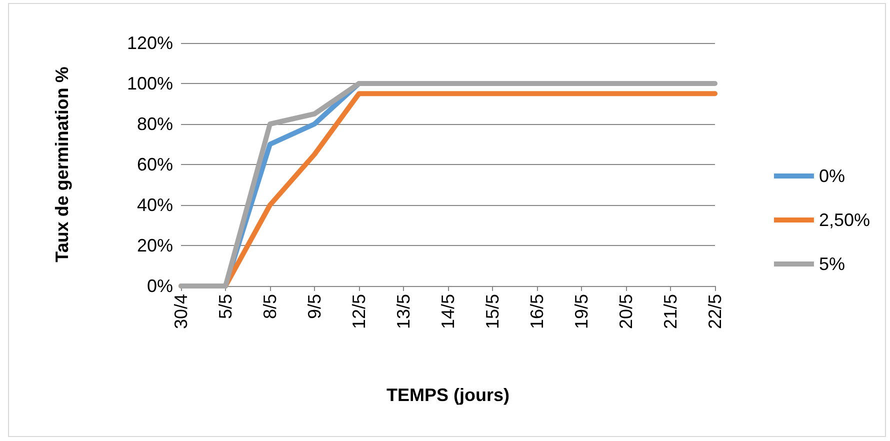  Describe the element at coordinates (626, 312) in the screenshot. I see `x-tick-label: 20/5` at that location.